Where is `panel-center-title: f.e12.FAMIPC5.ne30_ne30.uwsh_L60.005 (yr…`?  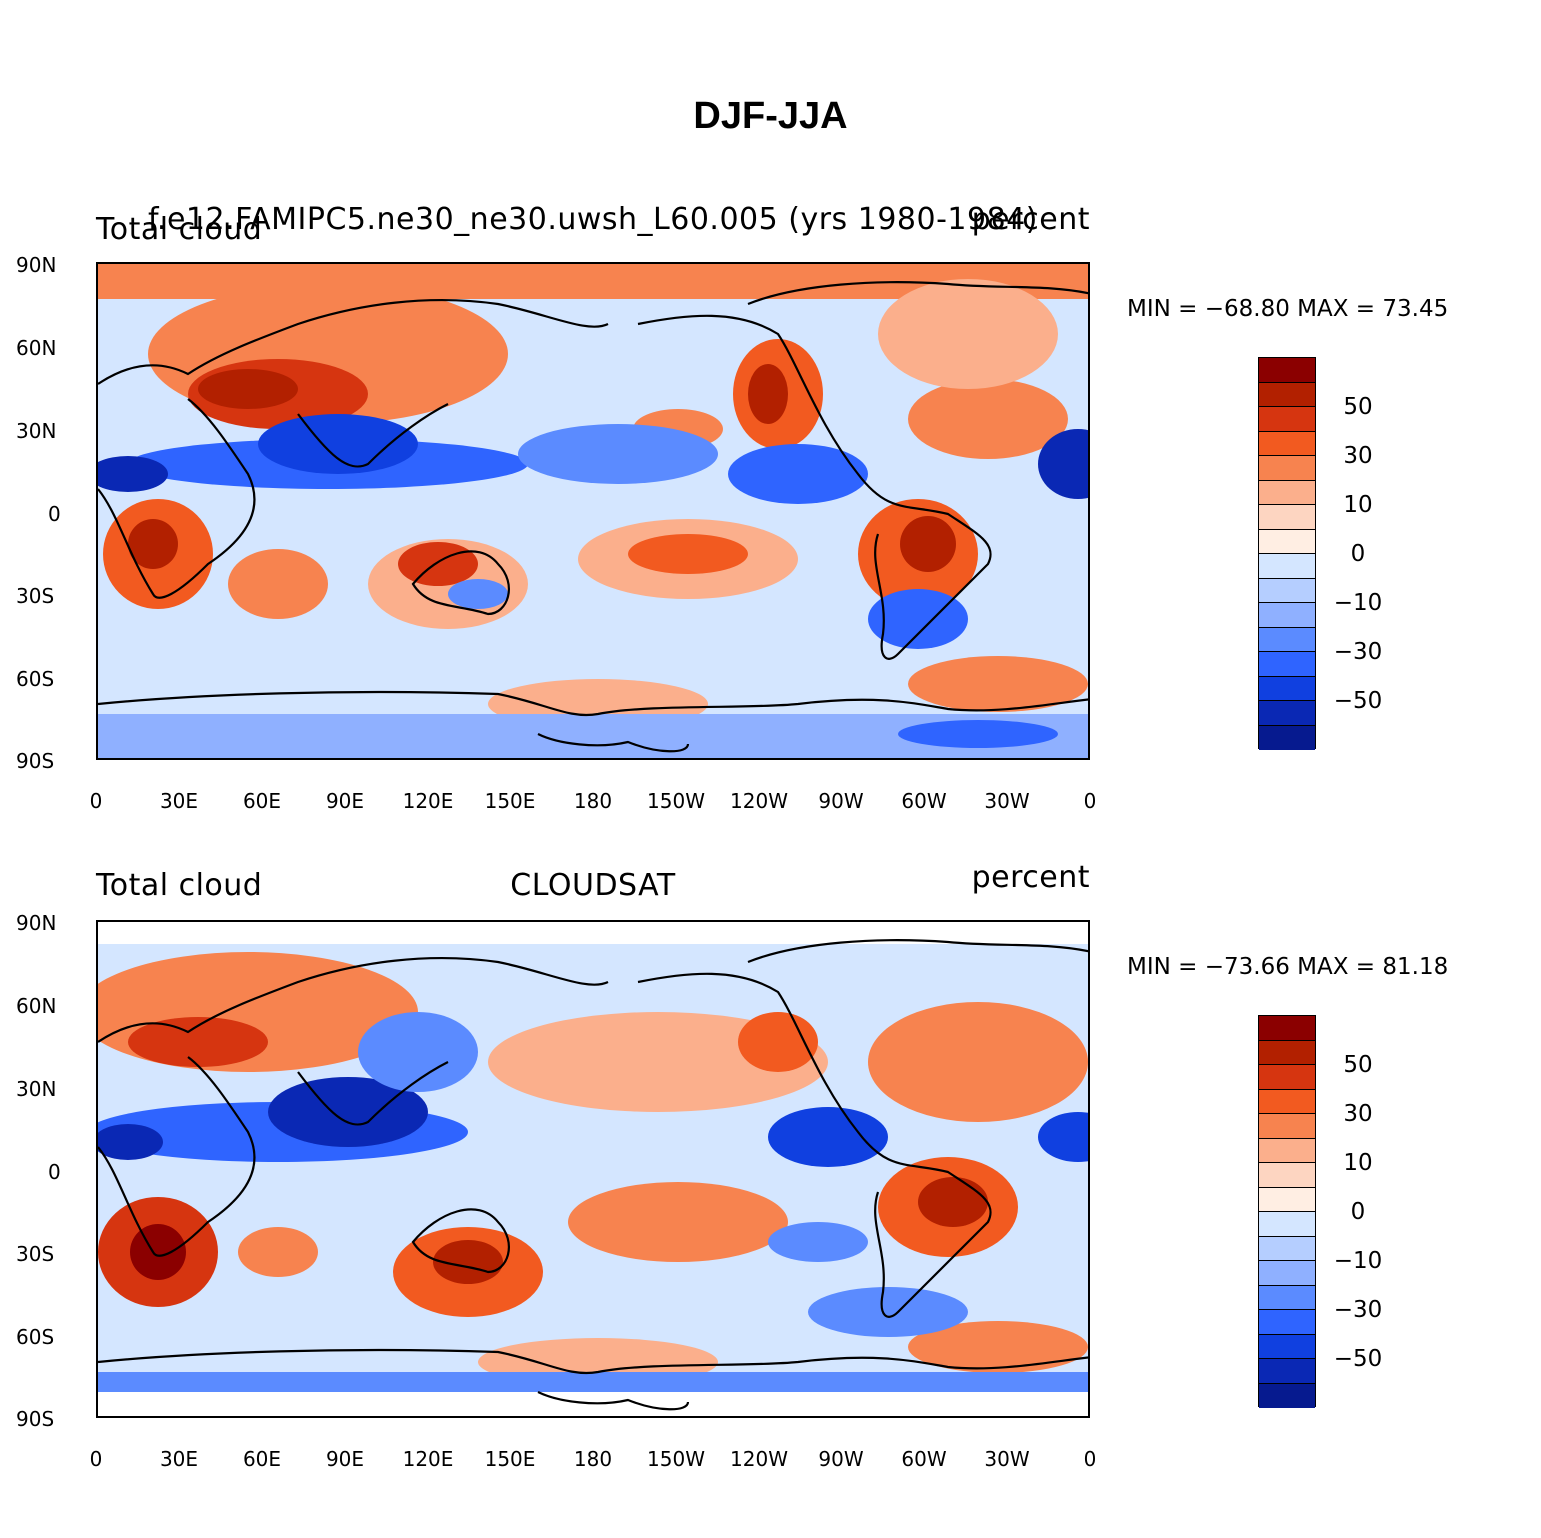 panel-center-title: f.e12.FAMIPC5.ne30_ne30.uwsh_L60.005 (yr… is located at coordinates (593, 219).